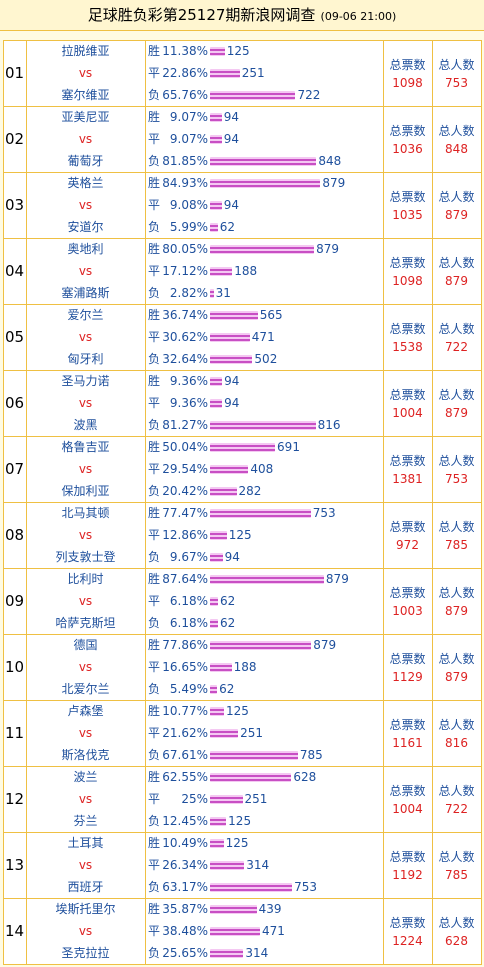 This screenshot has width=484, height=967. What do you see at coordinates (185, 425) in the screenshot?
I see `outcome-percent: 81.27%` at bounding box center [185, 425].